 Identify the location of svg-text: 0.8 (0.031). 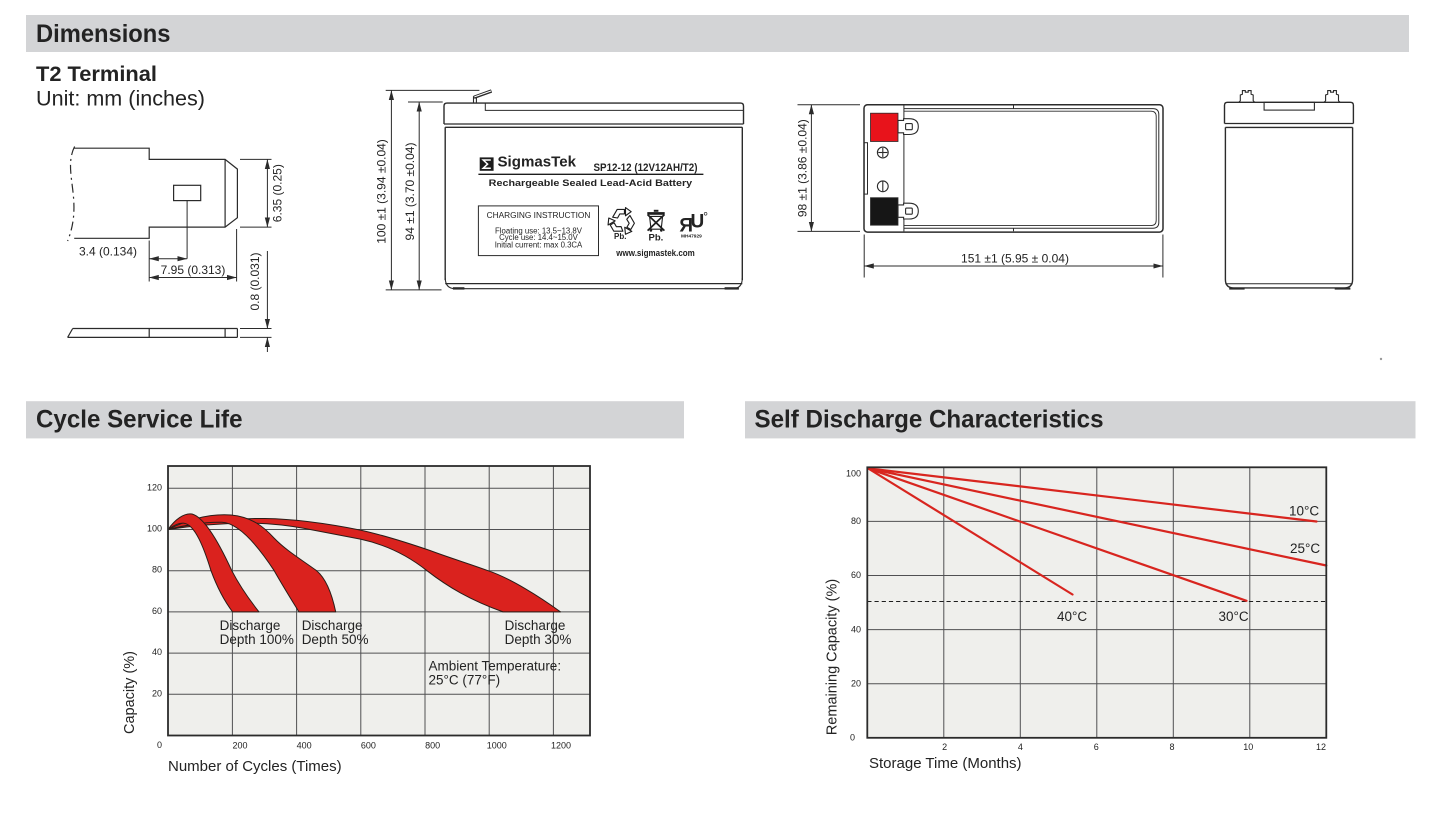
(255, 281).